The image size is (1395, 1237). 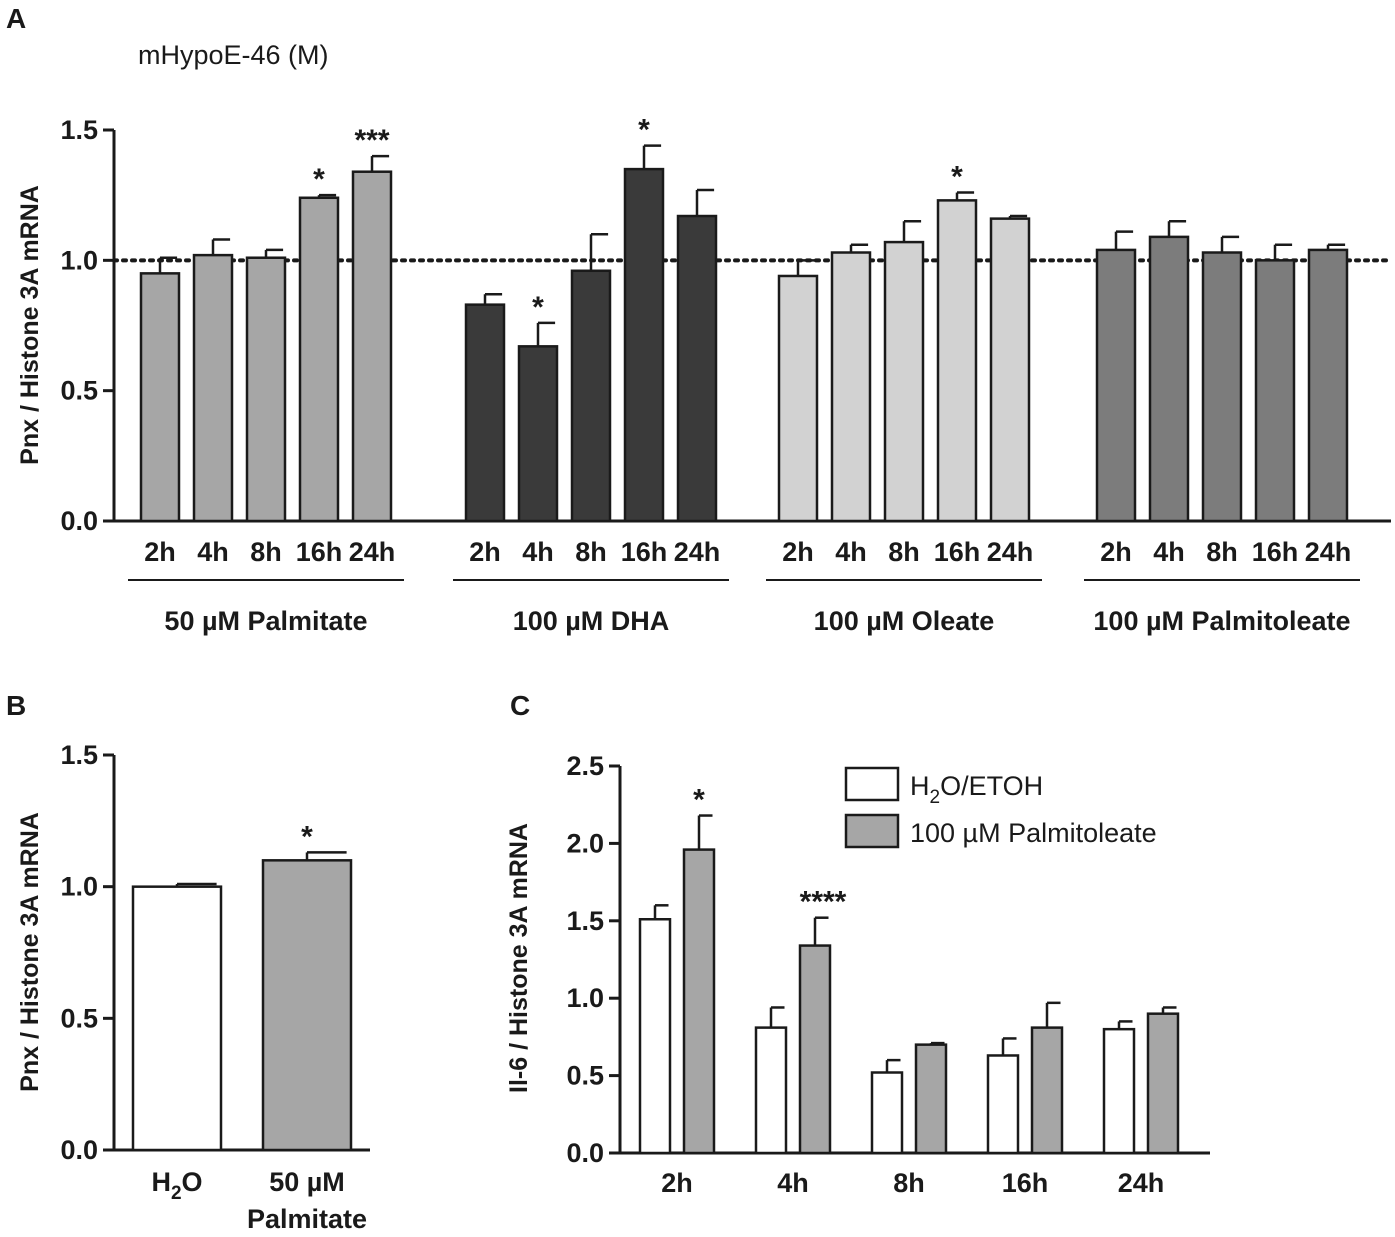 What do you see at coordinates (909, 1183) in the screenshot?
I see `panel-c-x-tick-label: 8h` at bounding box center [909, 1183].